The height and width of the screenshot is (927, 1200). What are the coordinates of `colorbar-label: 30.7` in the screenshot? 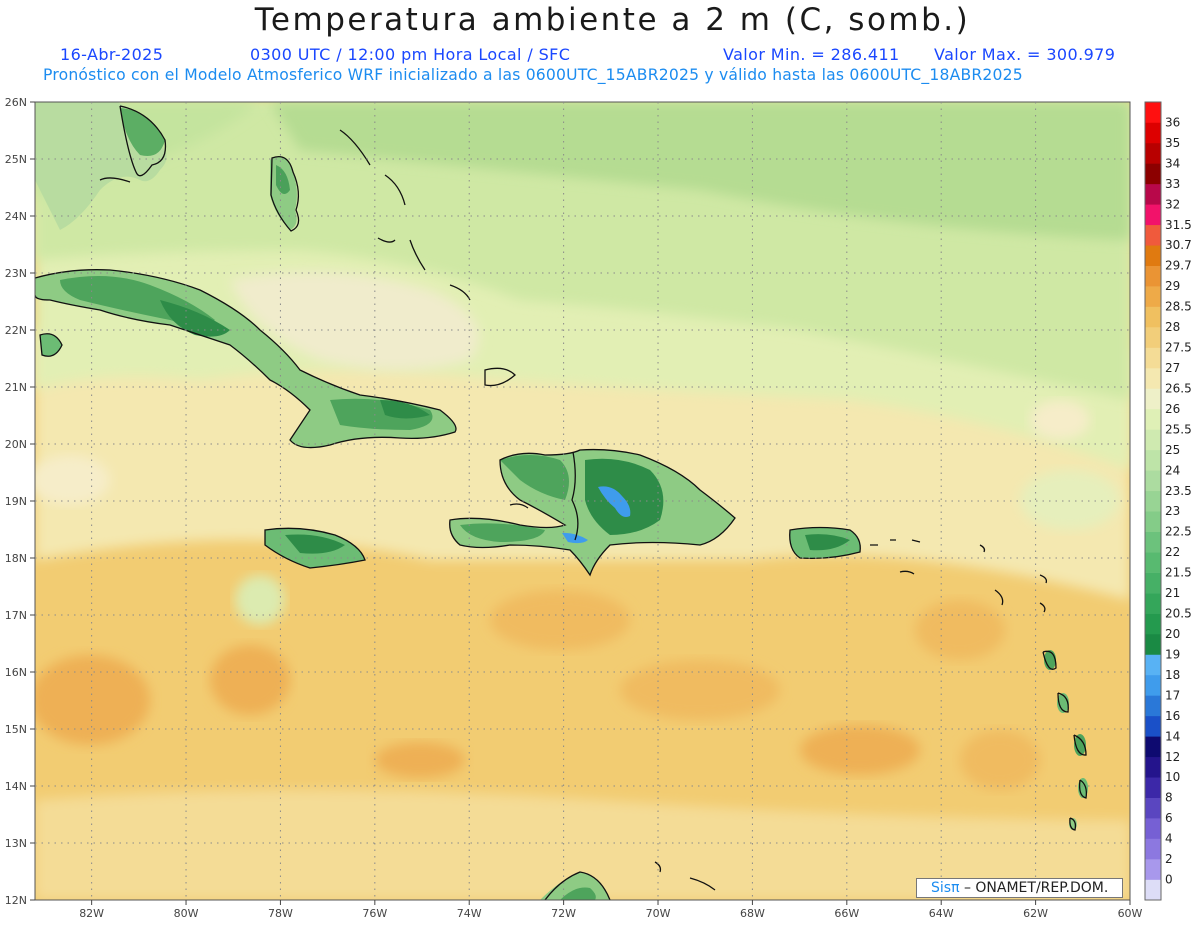 It's located at (1178, 245).